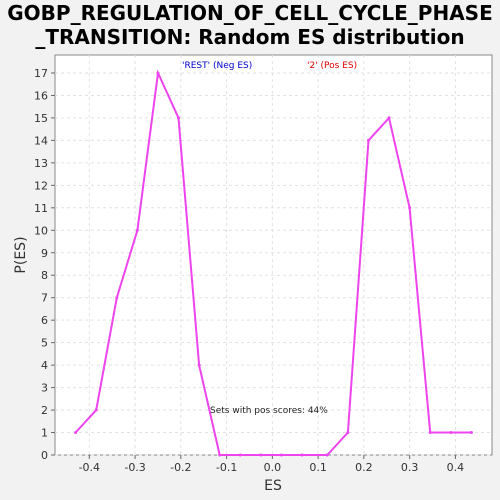 This screenshot has height=500, width=500. I want to click on legend-neg-es: 'REST' (Neg ES), so click(217, 66).